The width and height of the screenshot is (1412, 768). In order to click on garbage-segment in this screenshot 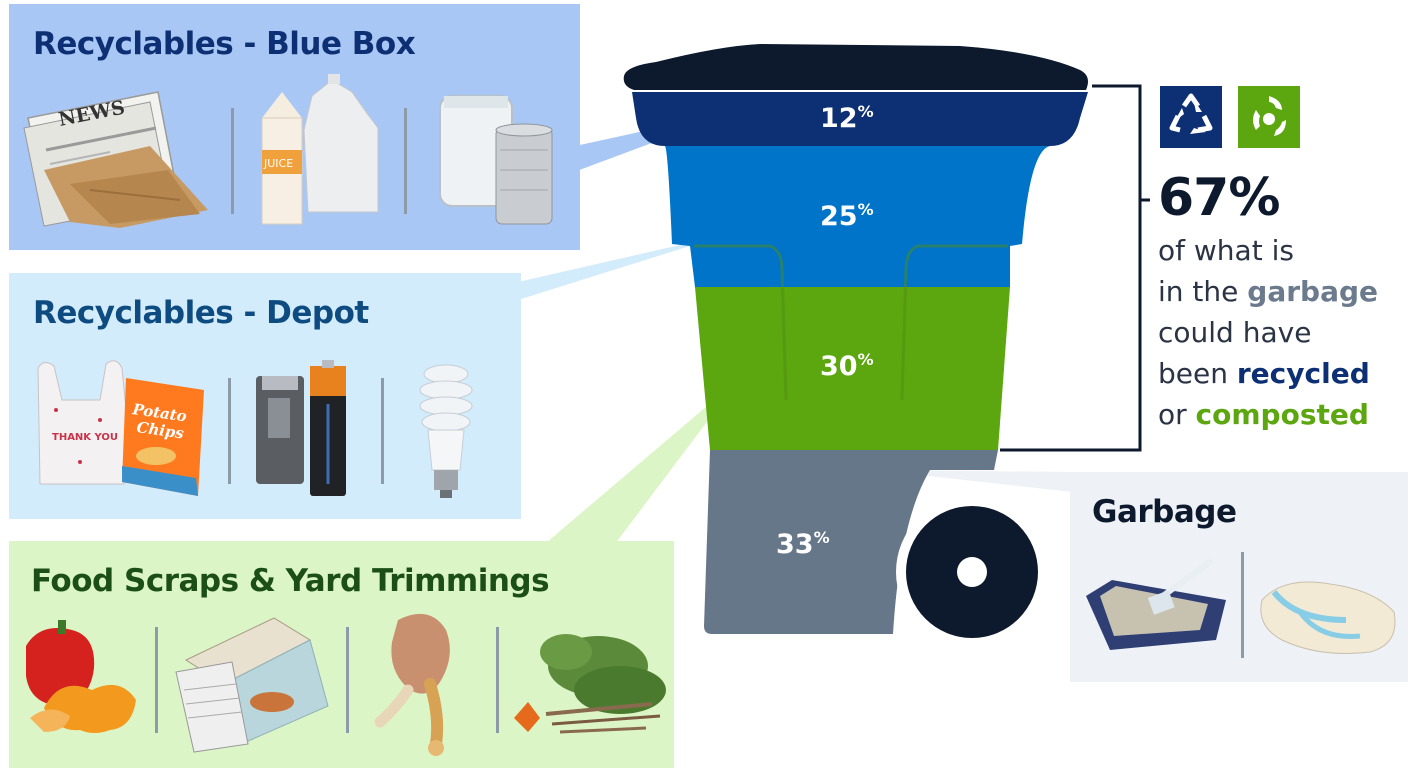, I will do `click(851, 542)`.